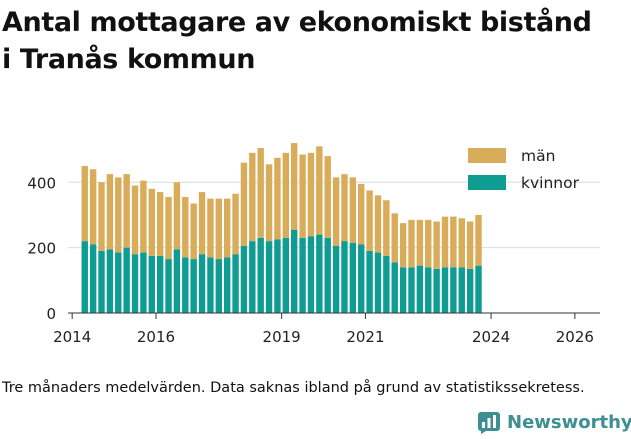  What do you see at coordinates (538, 156) in the screenshot?
I see `legend-label: män` at bounding box center [538, 156].